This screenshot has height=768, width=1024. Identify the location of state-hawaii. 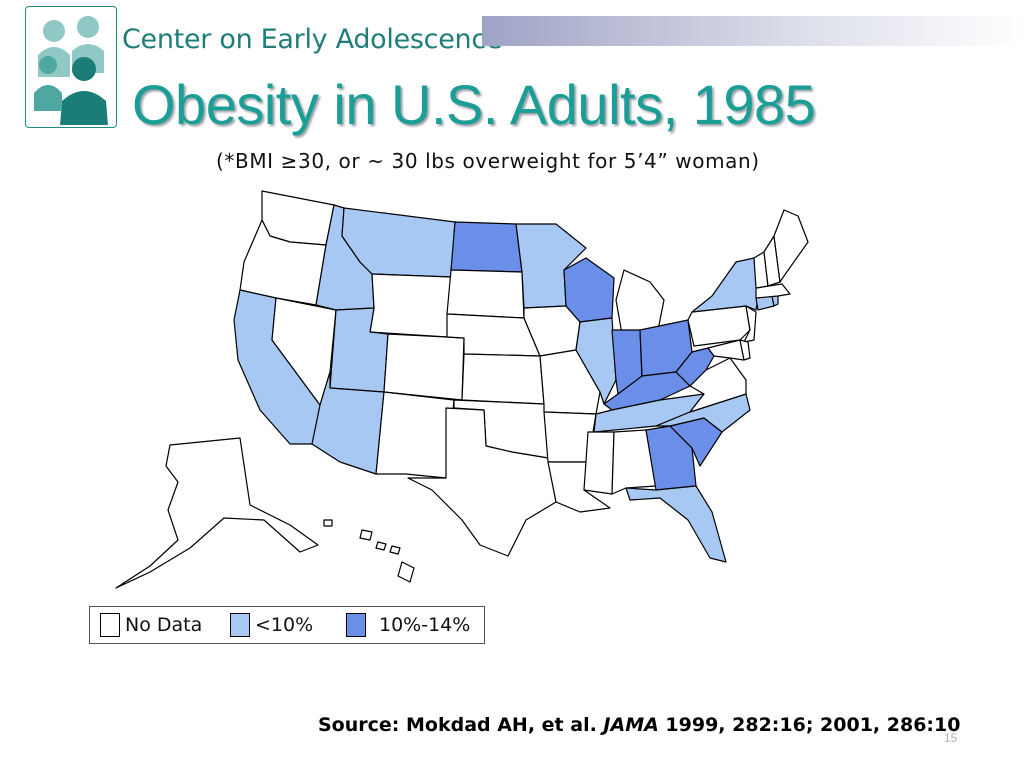
(369, 551).